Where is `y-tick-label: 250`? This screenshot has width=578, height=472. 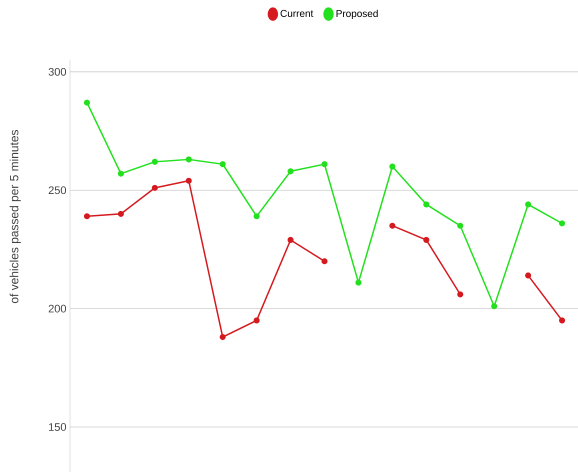 y-tick-label: 250 is located at coordinates (57, 190).